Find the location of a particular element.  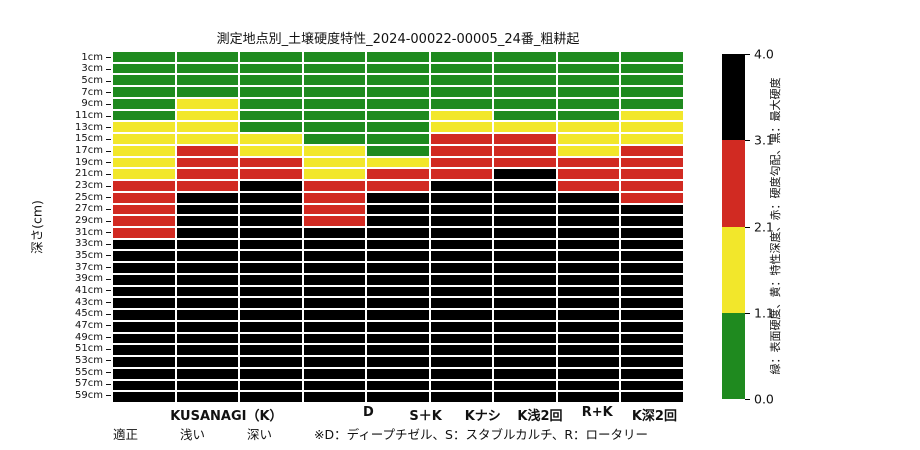

y-tick-label: 49cm is located at coordinates (83, 338).